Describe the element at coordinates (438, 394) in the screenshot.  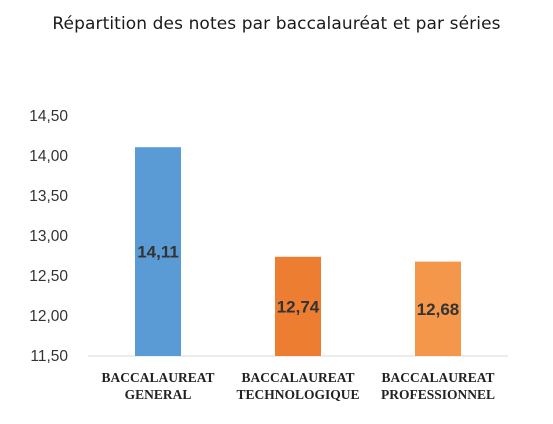
I see `x-tick-label: PROFESSIONNEL` at that location.